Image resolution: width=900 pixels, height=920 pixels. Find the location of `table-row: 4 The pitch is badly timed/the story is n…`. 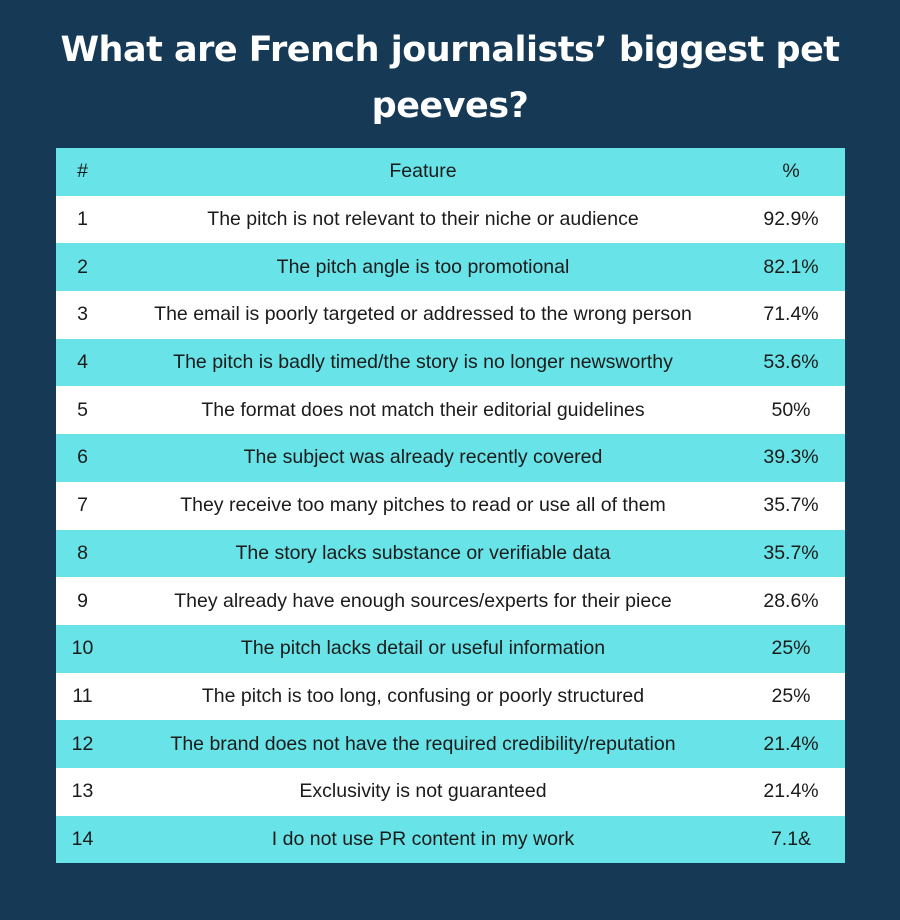

table-row: 4 The pitch is badly timed/the story is n… is located at coordinates (450, 362).